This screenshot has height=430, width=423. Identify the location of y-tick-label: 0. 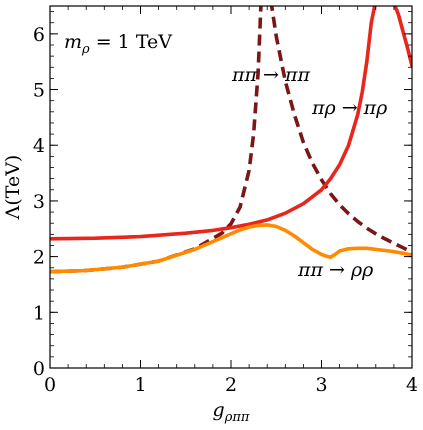
(39, 369).